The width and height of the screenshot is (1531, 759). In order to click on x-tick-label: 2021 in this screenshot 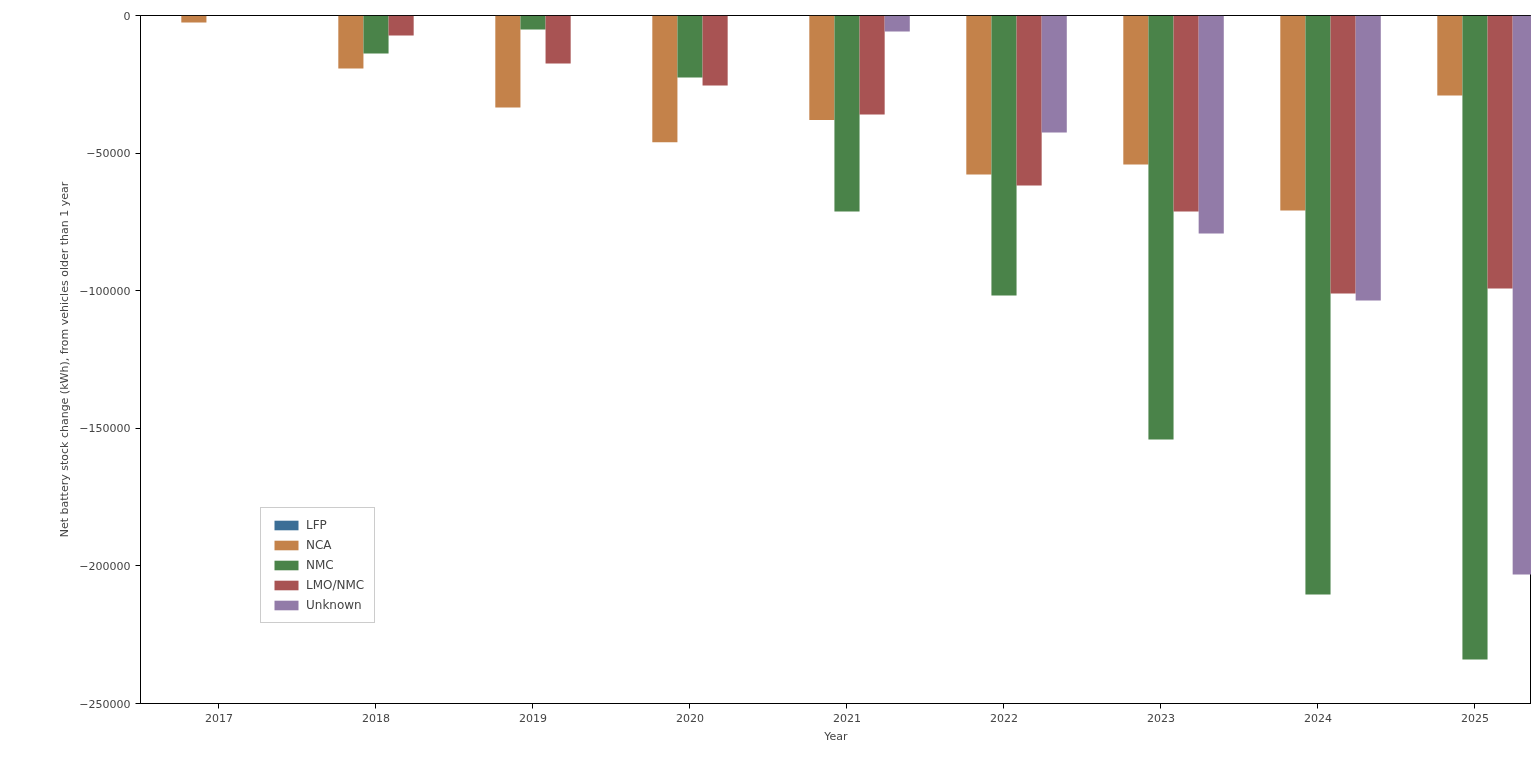, I will do `click(846, 718)`.